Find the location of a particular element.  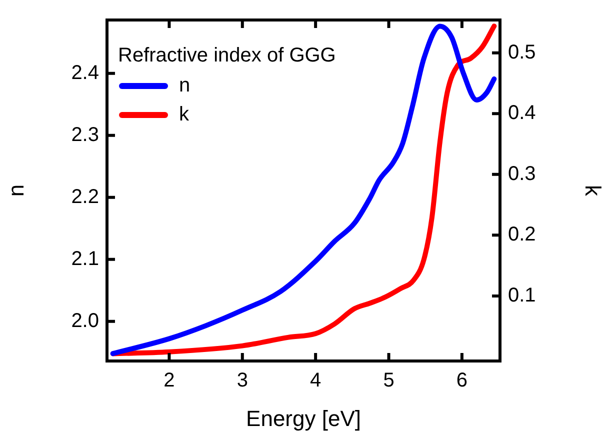

y2-tick-label: 0.3 is located at coordinates (522, 173).